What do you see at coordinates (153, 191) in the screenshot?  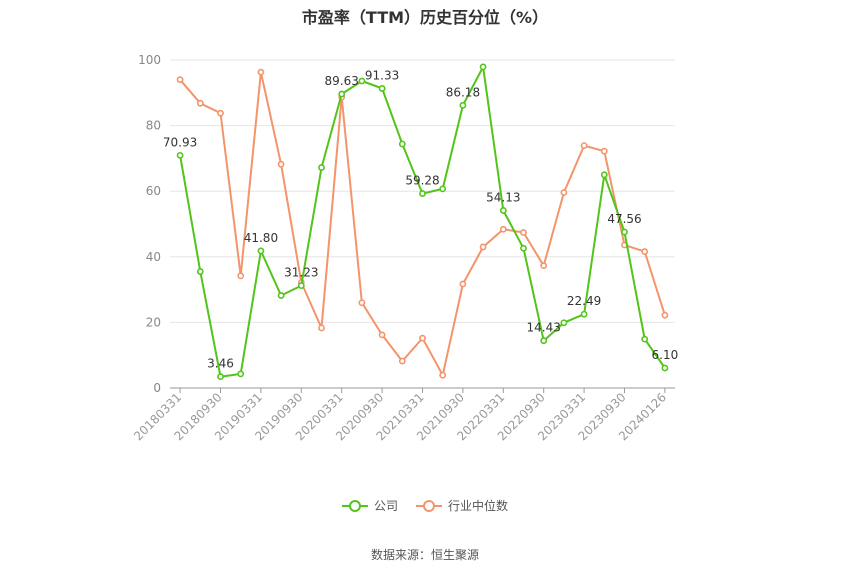 I see `y-tick-label: 60` at bounding box center [153, 191].